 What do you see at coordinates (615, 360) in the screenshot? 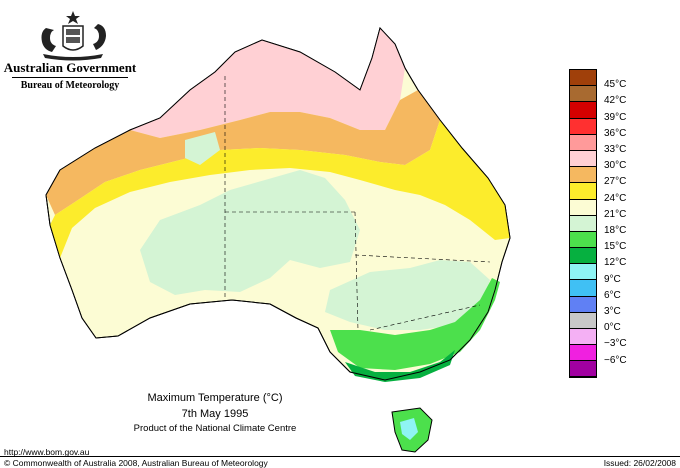
I see `legend-label: −6°C` at bounding box center [615, 360].